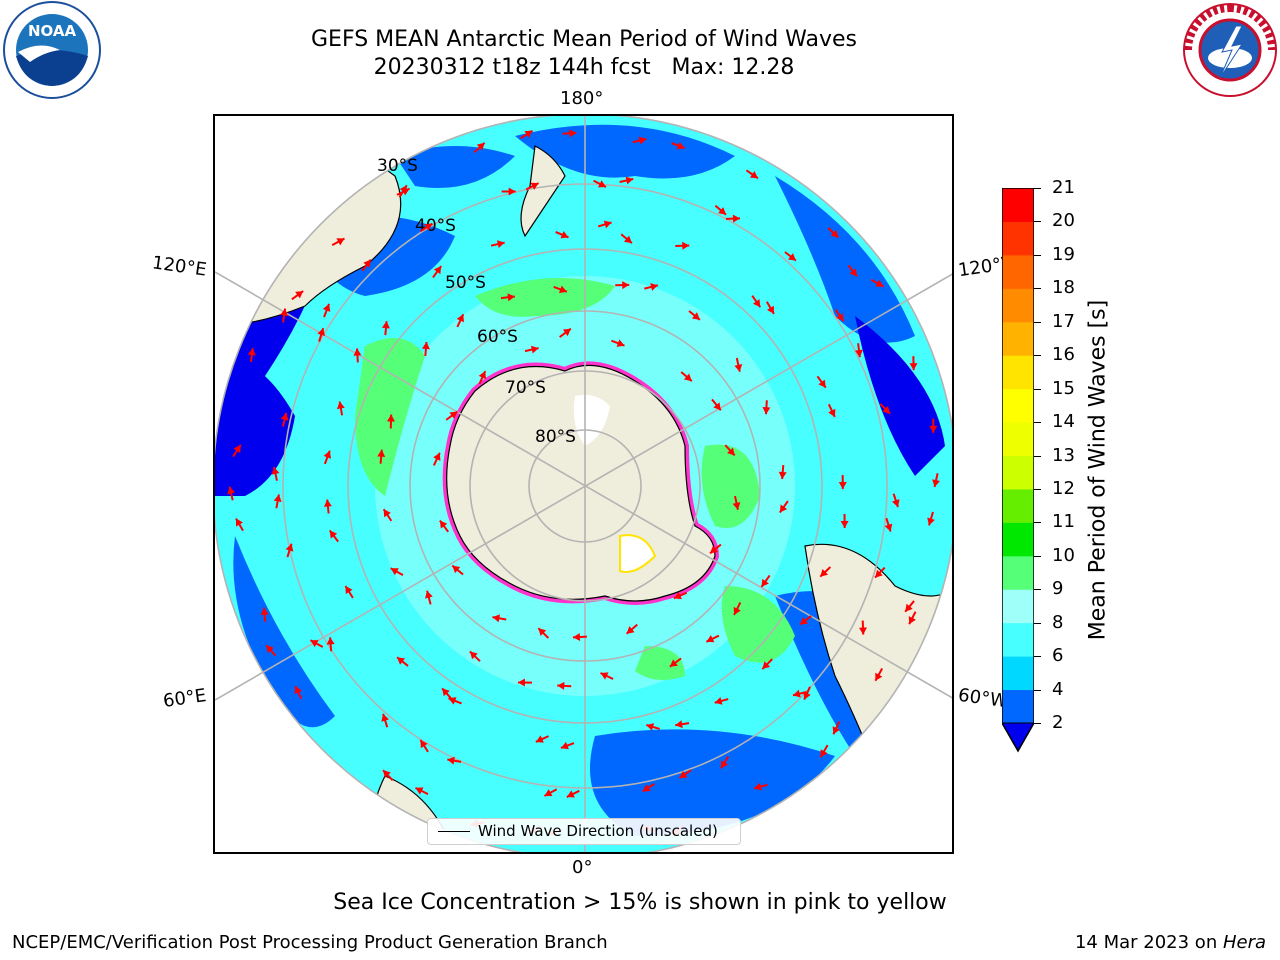 The height and width of the screenshot is (960, 1280). I want to click on footer-host: Hera, so click(1244, 942).